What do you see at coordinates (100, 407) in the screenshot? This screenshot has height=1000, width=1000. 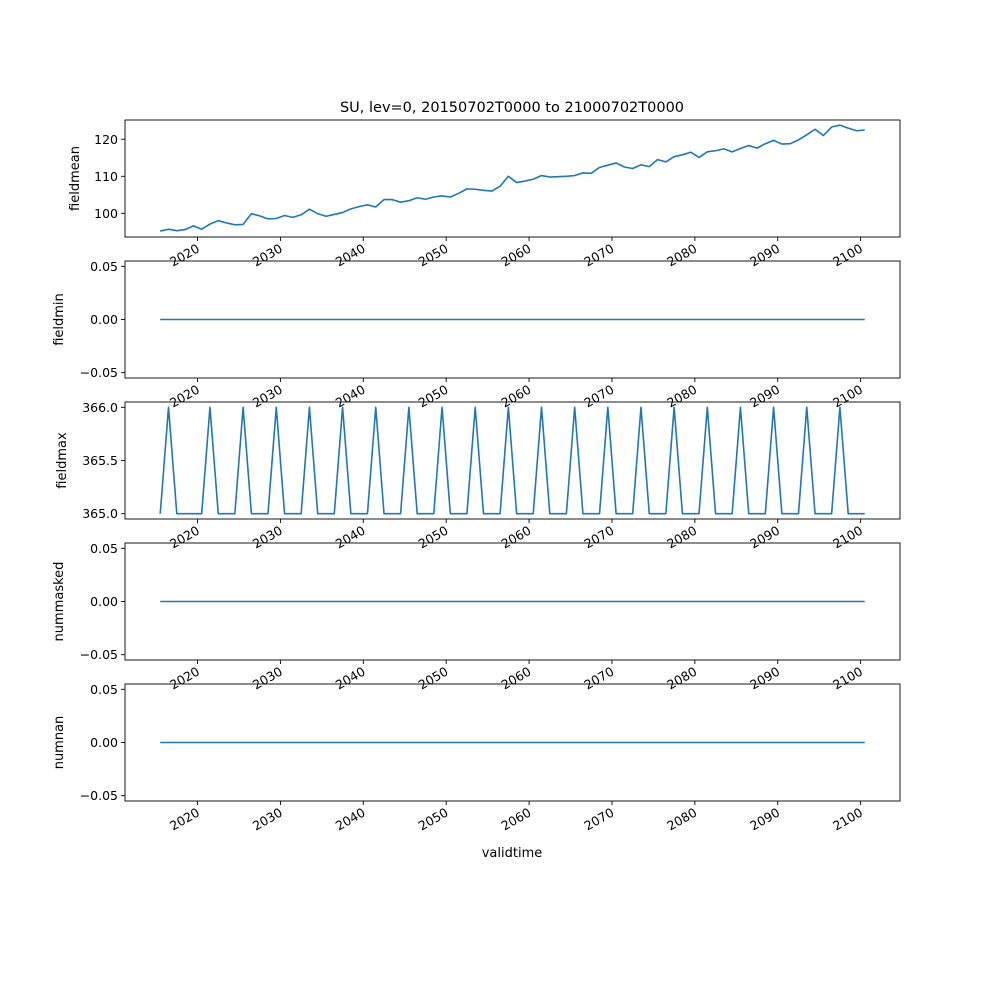 I see `y-tick-label: 366.0` at bounding box center [100, 407].